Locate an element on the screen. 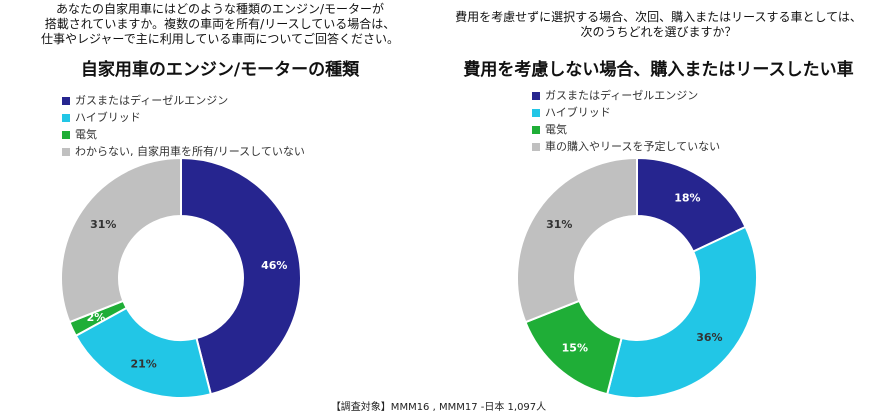 This screenshot has width=877, height=414. donut-right-label-1: 36% is located at coordinates (709, 337).